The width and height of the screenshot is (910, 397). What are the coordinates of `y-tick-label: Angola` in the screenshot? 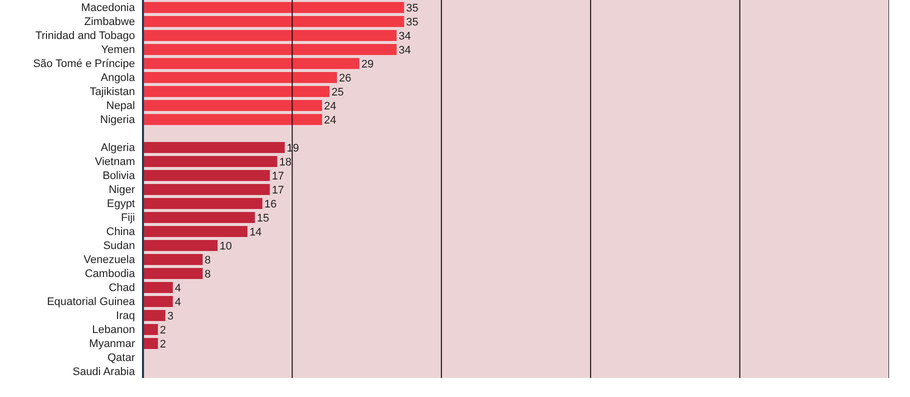 It's located at (118, 78).